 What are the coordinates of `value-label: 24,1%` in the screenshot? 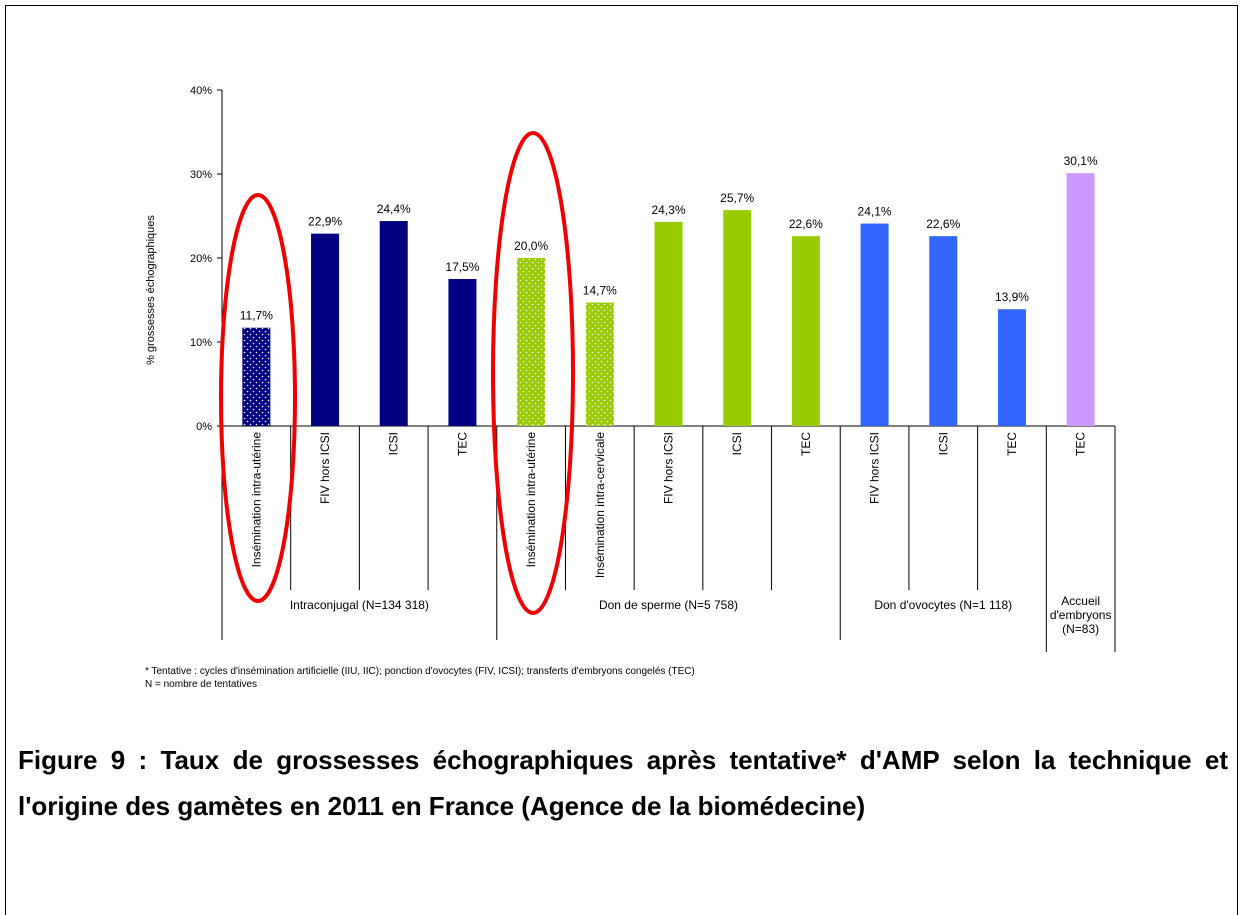 It's located at (875, 212).